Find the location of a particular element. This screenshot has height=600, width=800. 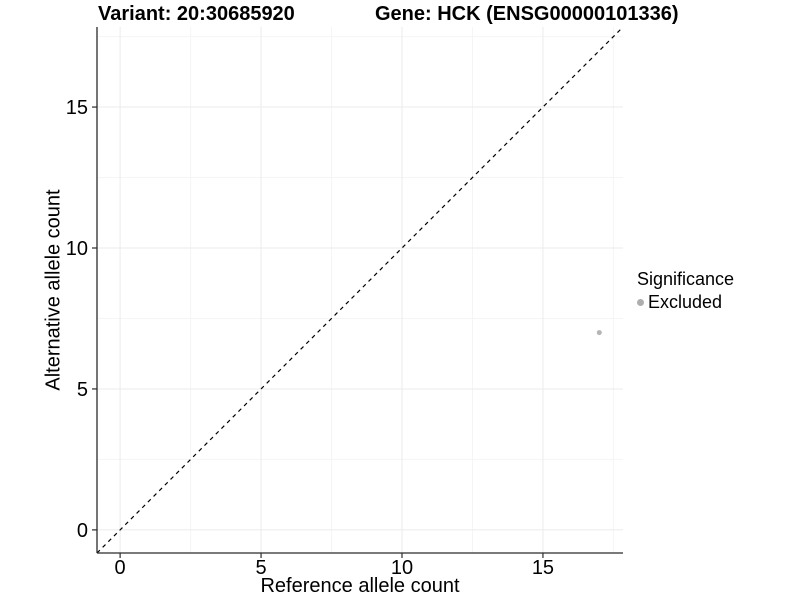

plot-title-gene: Gene: HCK (ENSG00000101336) is located at coordinates (527, 14).